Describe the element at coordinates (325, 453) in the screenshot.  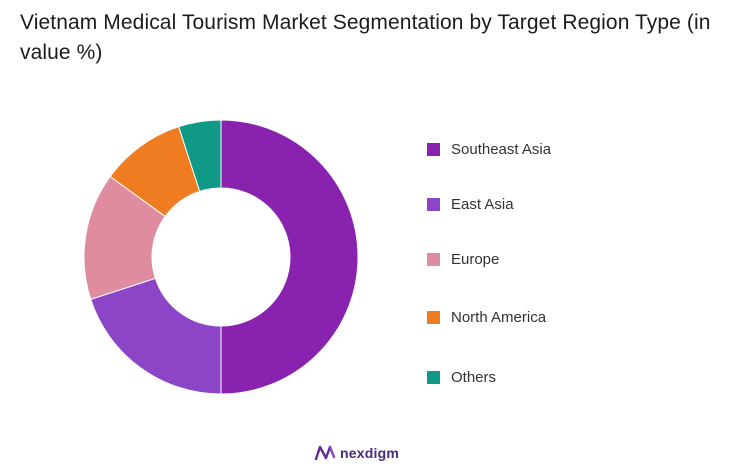
I see `nexdigm-logo-icon` at that location.